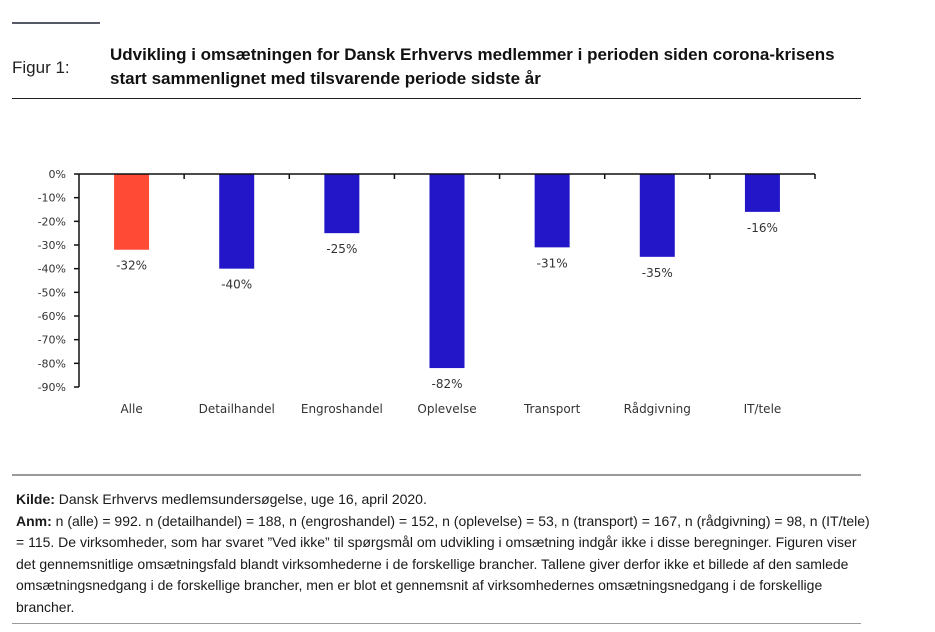 This screenshot has height=632, width=935. I want to click on data-label: -25%, so click(341, 249).